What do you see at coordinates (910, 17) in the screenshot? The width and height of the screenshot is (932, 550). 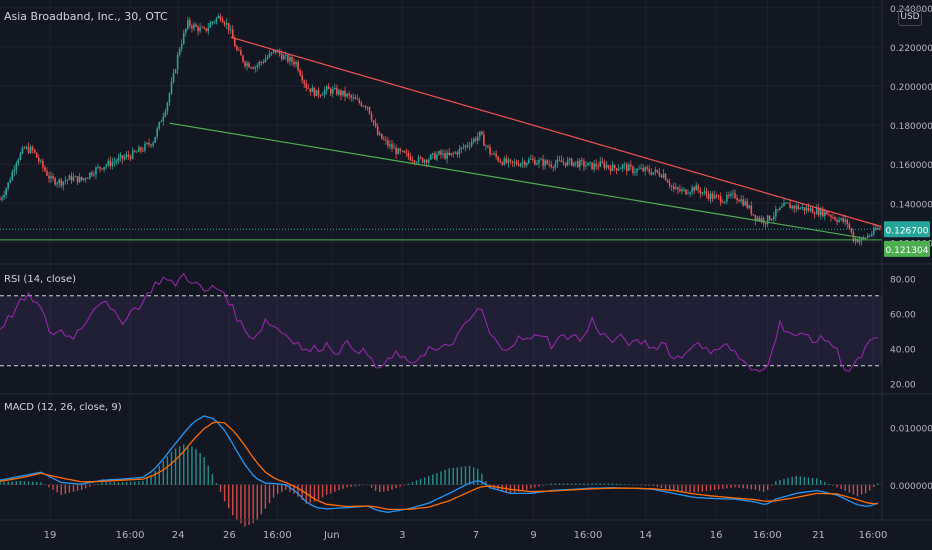 I see `currency-button: USD` at bounding box center [910, 17].